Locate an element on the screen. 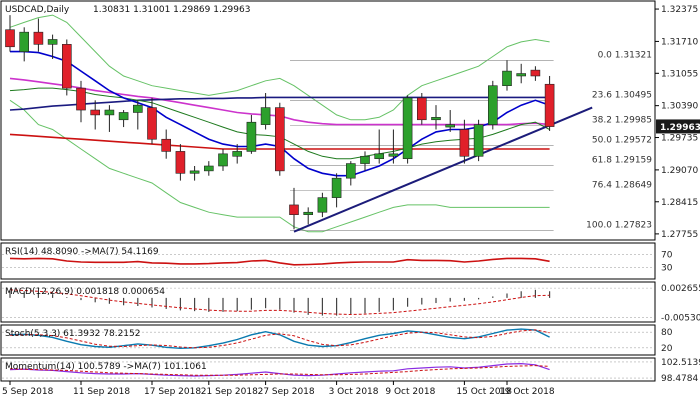  price-tick-label: 1.27755 is located at coordinates (679, 235).